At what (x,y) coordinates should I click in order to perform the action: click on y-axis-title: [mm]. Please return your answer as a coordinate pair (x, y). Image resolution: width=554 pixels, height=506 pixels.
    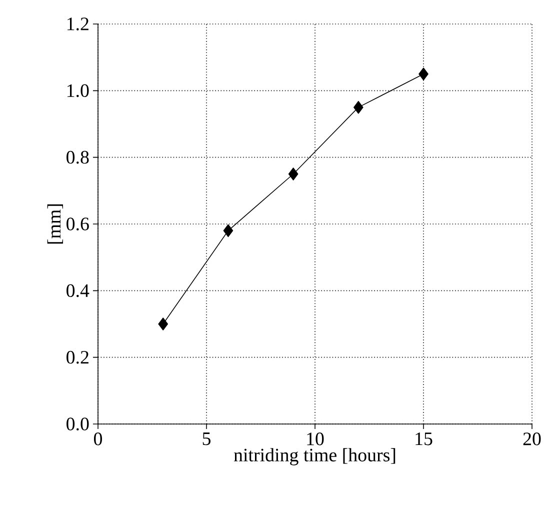
    Looking at the image, I should click on (55, 224).